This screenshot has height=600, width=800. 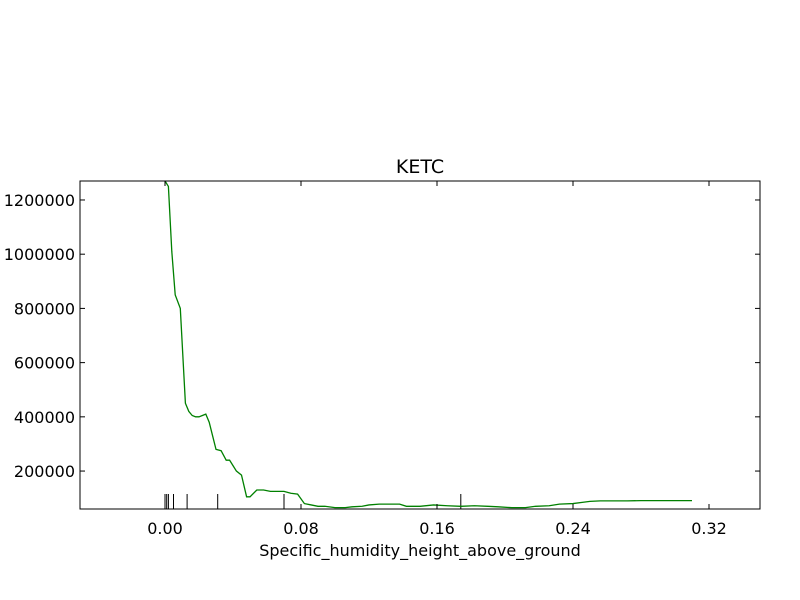 What do you see at coordinates (709, 528) in the screenshot?
I see `x-tick-label: 0.32` at bounding box center [709, 528].